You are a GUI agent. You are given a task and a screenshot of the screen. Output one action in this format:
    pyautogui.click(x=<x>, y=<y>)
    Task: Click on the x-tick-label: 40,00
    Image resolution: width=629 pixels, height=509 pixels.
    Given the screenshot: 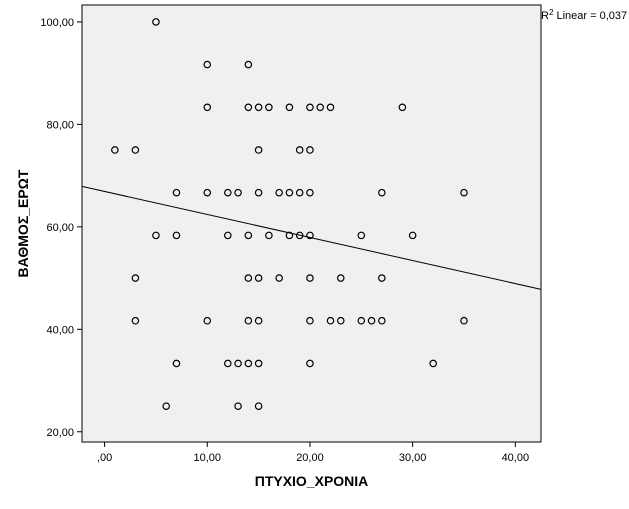 What is the action you would take?
    pyautogui.click(x=516, y=458)
    